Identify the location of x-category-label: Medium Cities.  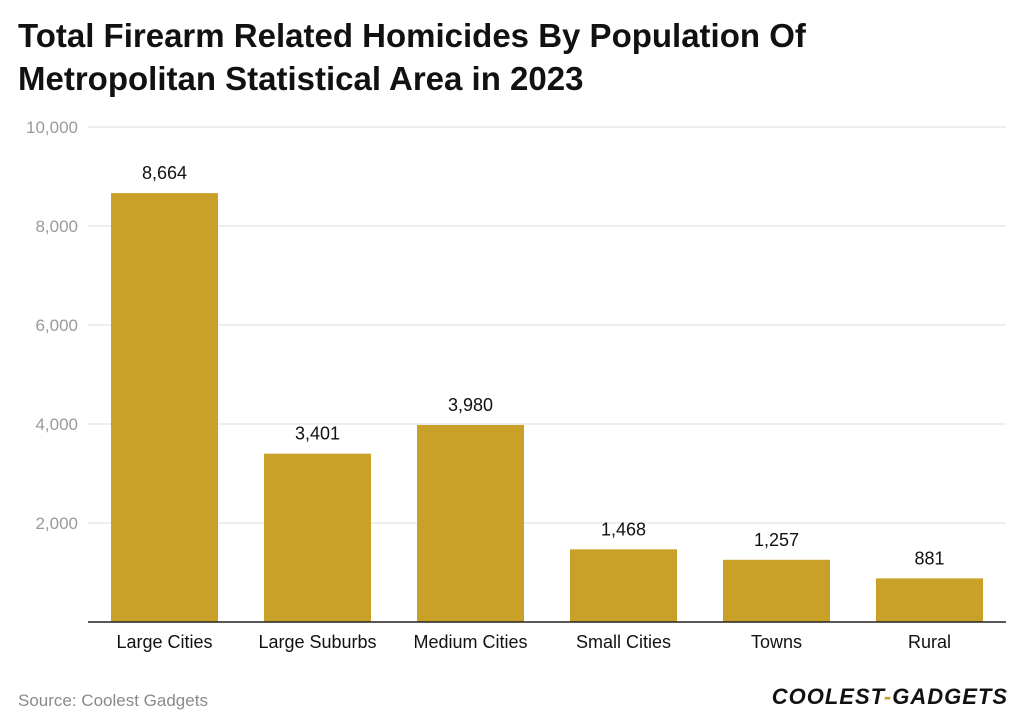
(470, 642).